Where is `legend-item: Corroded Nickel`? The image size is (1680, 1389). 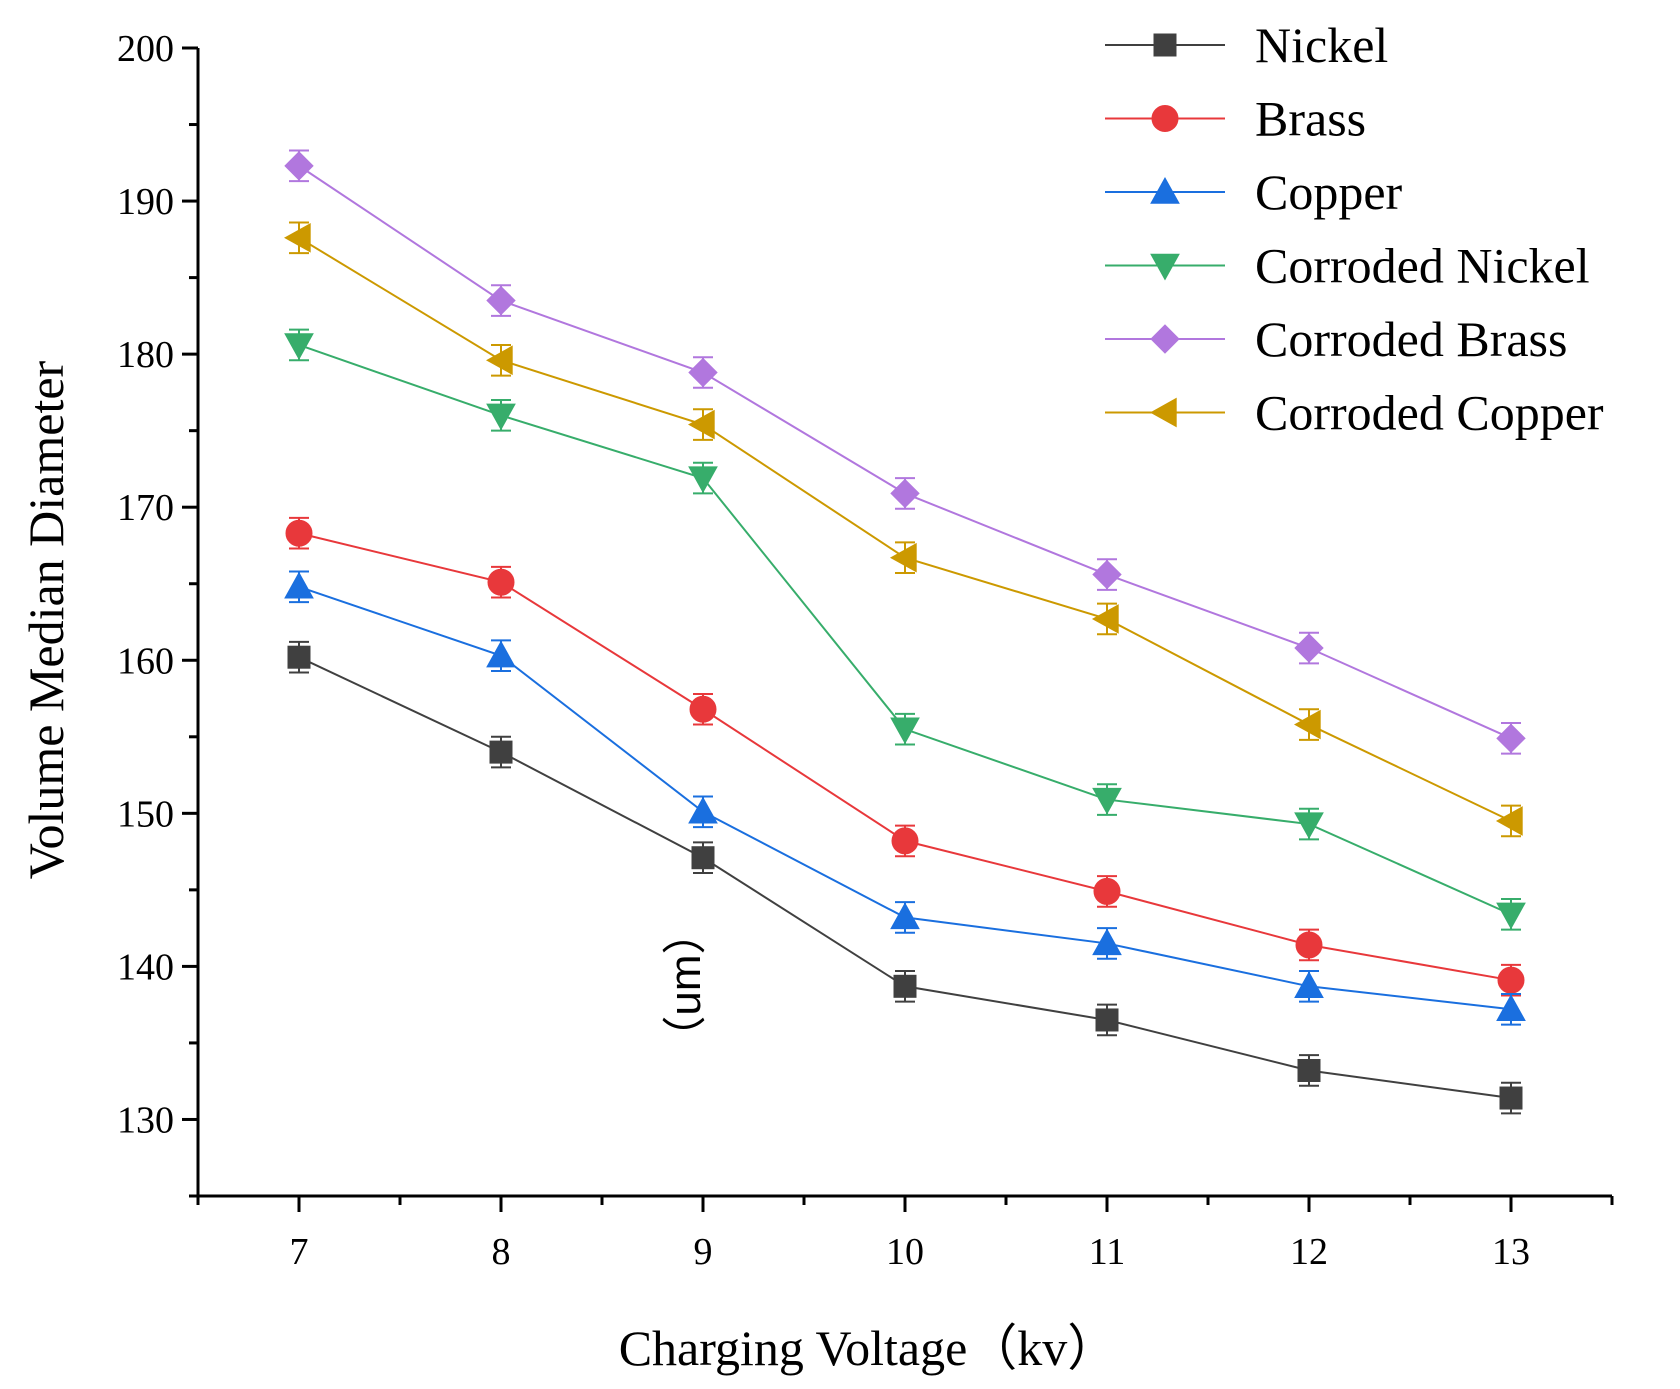 legend-item: Corroded Nickel is located at coordinates (1347, 266).